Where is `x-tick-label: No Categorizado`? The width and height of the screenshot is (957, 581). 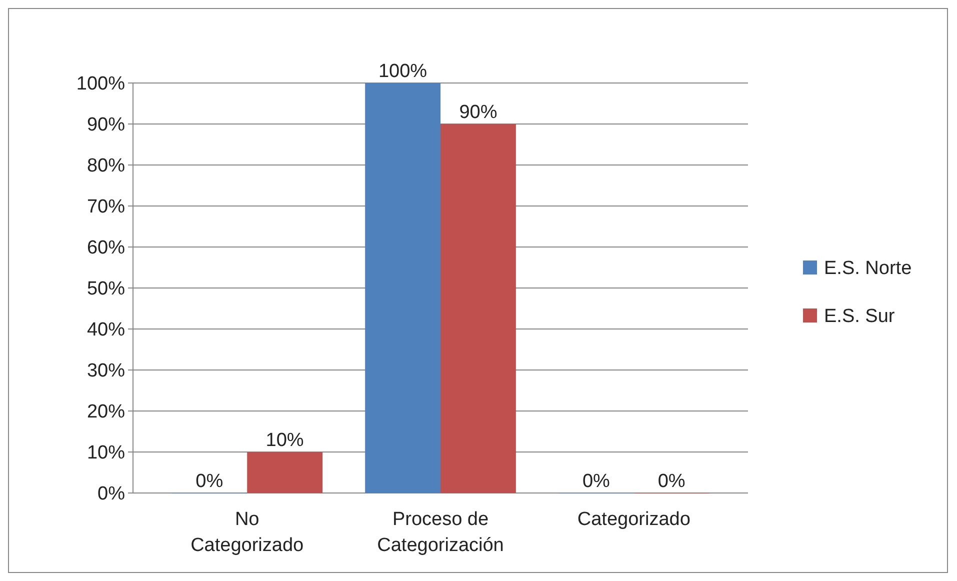 x-tick-label: No Categorizado is located at coordinates (247, 532).